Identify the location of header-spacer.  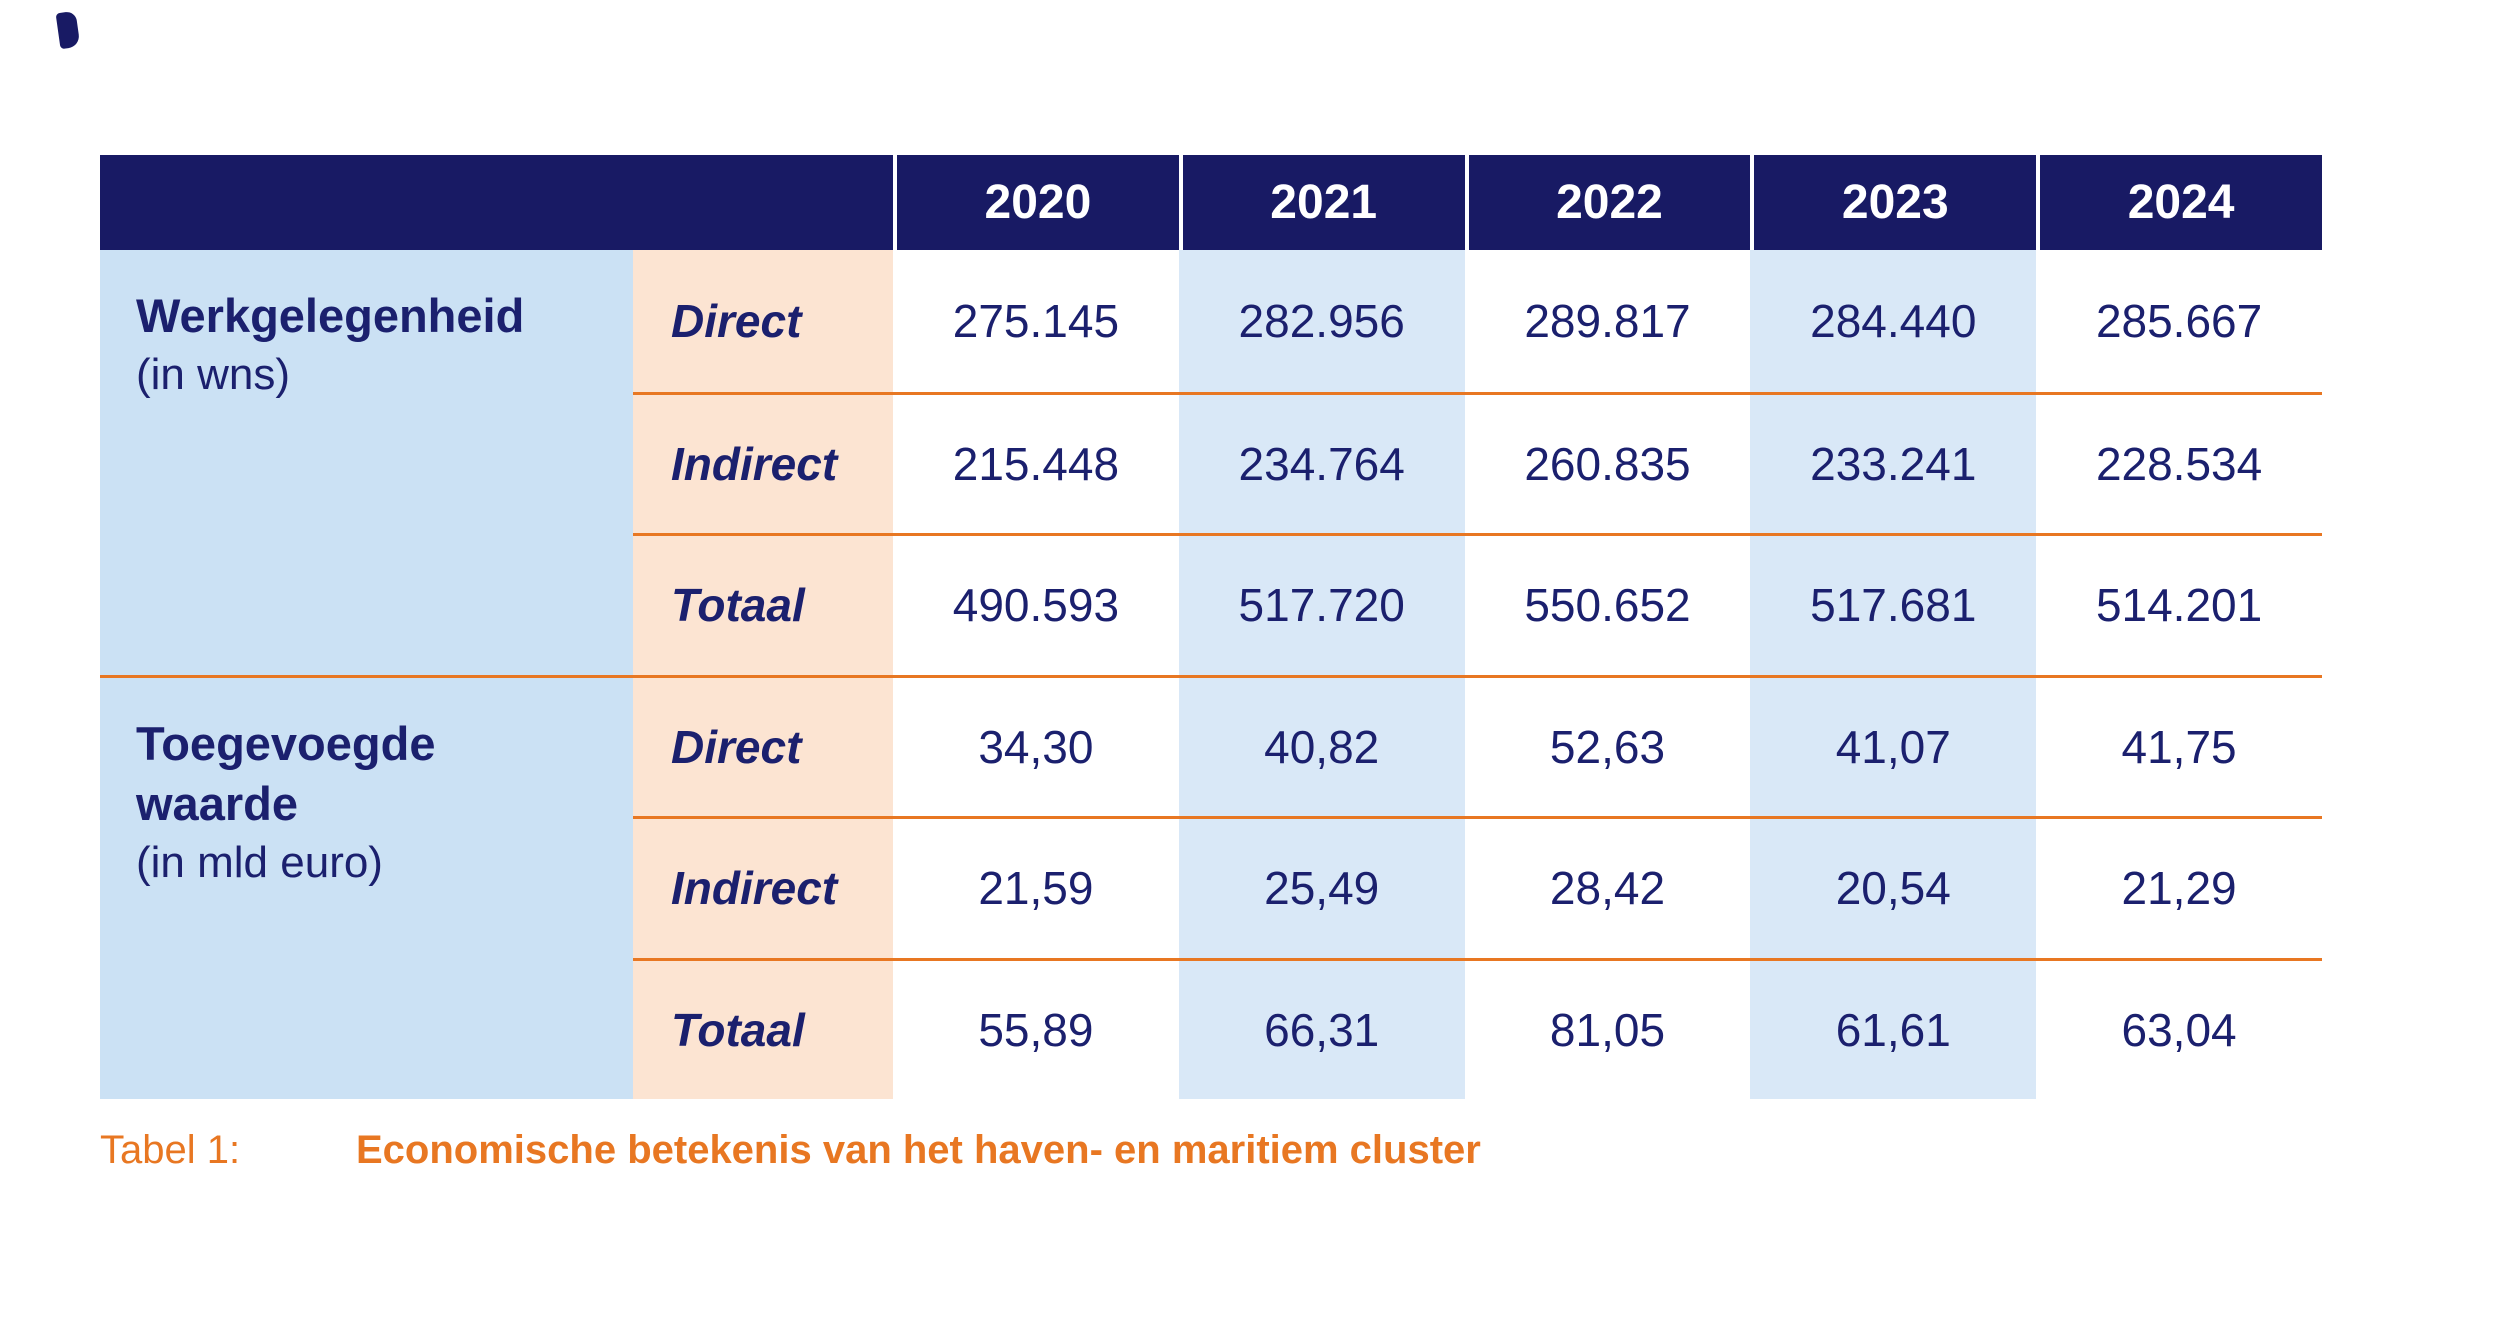
(496, 202).